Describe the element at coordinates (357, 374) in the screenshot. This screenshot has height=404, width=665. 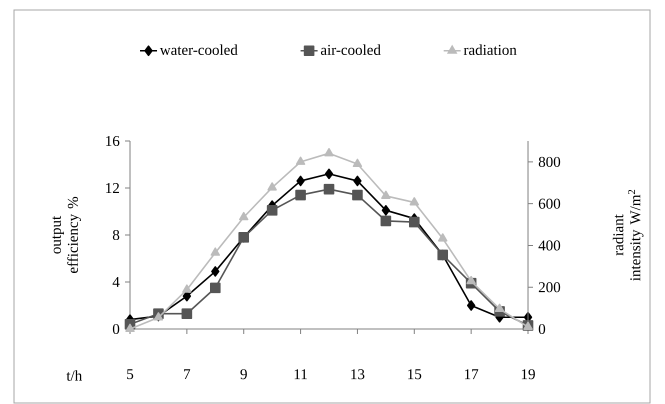
I see `x-tick-label: 13` at that location.